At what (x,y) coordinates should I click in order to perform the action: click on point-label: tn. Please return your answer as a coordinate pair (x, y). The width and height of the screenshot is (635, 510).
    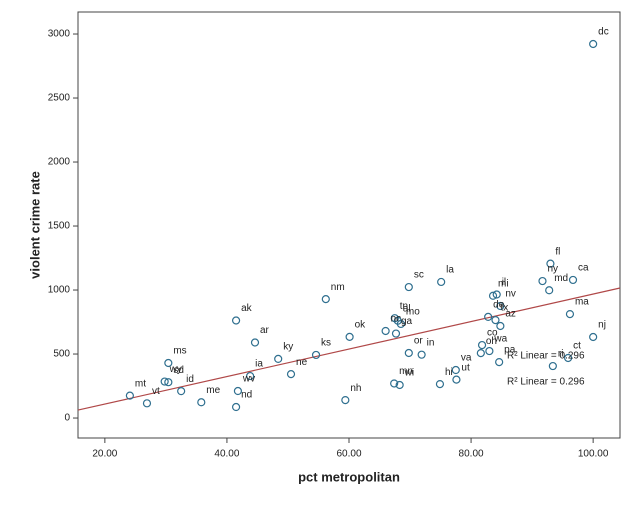
    Looking at the image, I should click on (404, 306).